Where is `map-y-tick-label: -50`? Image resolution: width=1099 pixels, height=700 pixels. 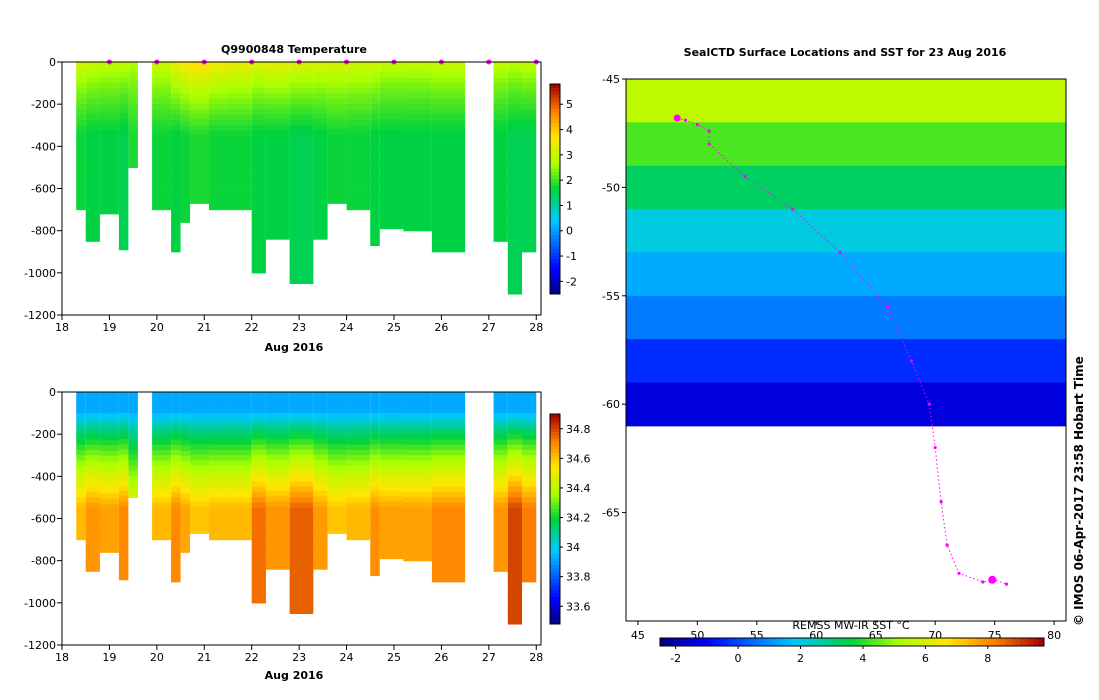
map-y-tick-label: -50 is located at coordinates (611, 187).